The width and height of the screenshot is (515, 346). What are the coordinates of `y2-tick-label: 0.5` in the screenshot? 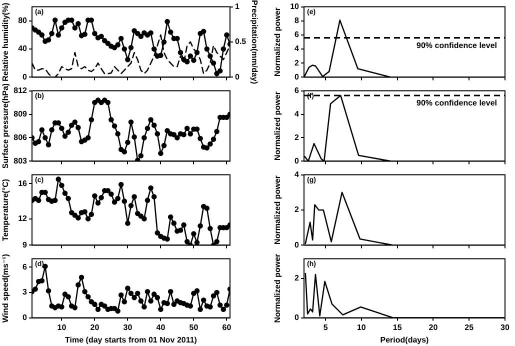 It's located at (241, 41).